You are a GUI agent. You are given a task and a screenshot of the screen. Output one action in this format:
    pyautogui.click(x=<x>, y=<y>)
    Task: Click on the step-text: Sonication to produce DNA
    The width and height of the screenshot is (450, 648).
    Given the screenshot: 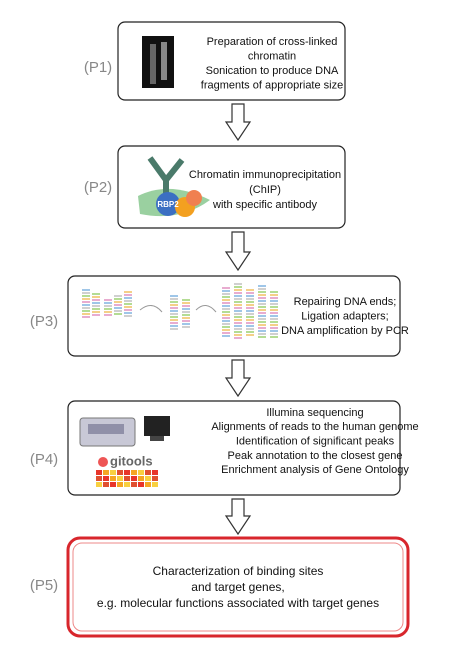 What is the action you would take?
    pyautogui.click(x=272, y=71)
    